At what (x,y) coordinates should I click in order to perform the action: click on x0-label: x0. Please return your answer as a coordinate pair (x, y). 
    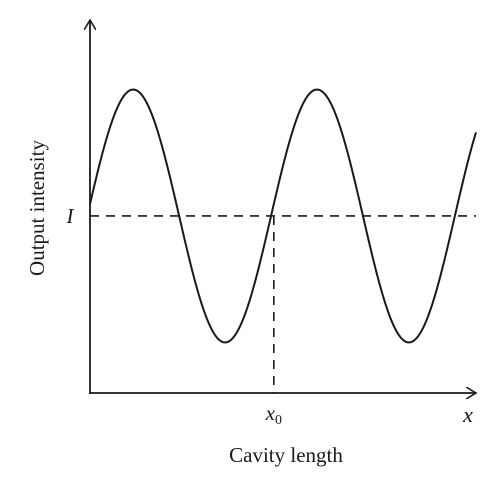
    Looking at the image, I should click on (273, 414).